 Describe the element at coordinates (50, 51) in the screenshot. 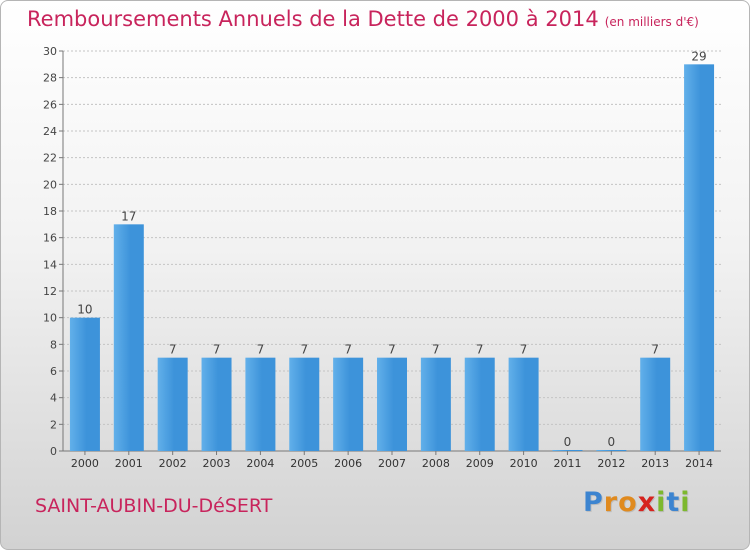

I see `y-tick-label: 30` at that location.